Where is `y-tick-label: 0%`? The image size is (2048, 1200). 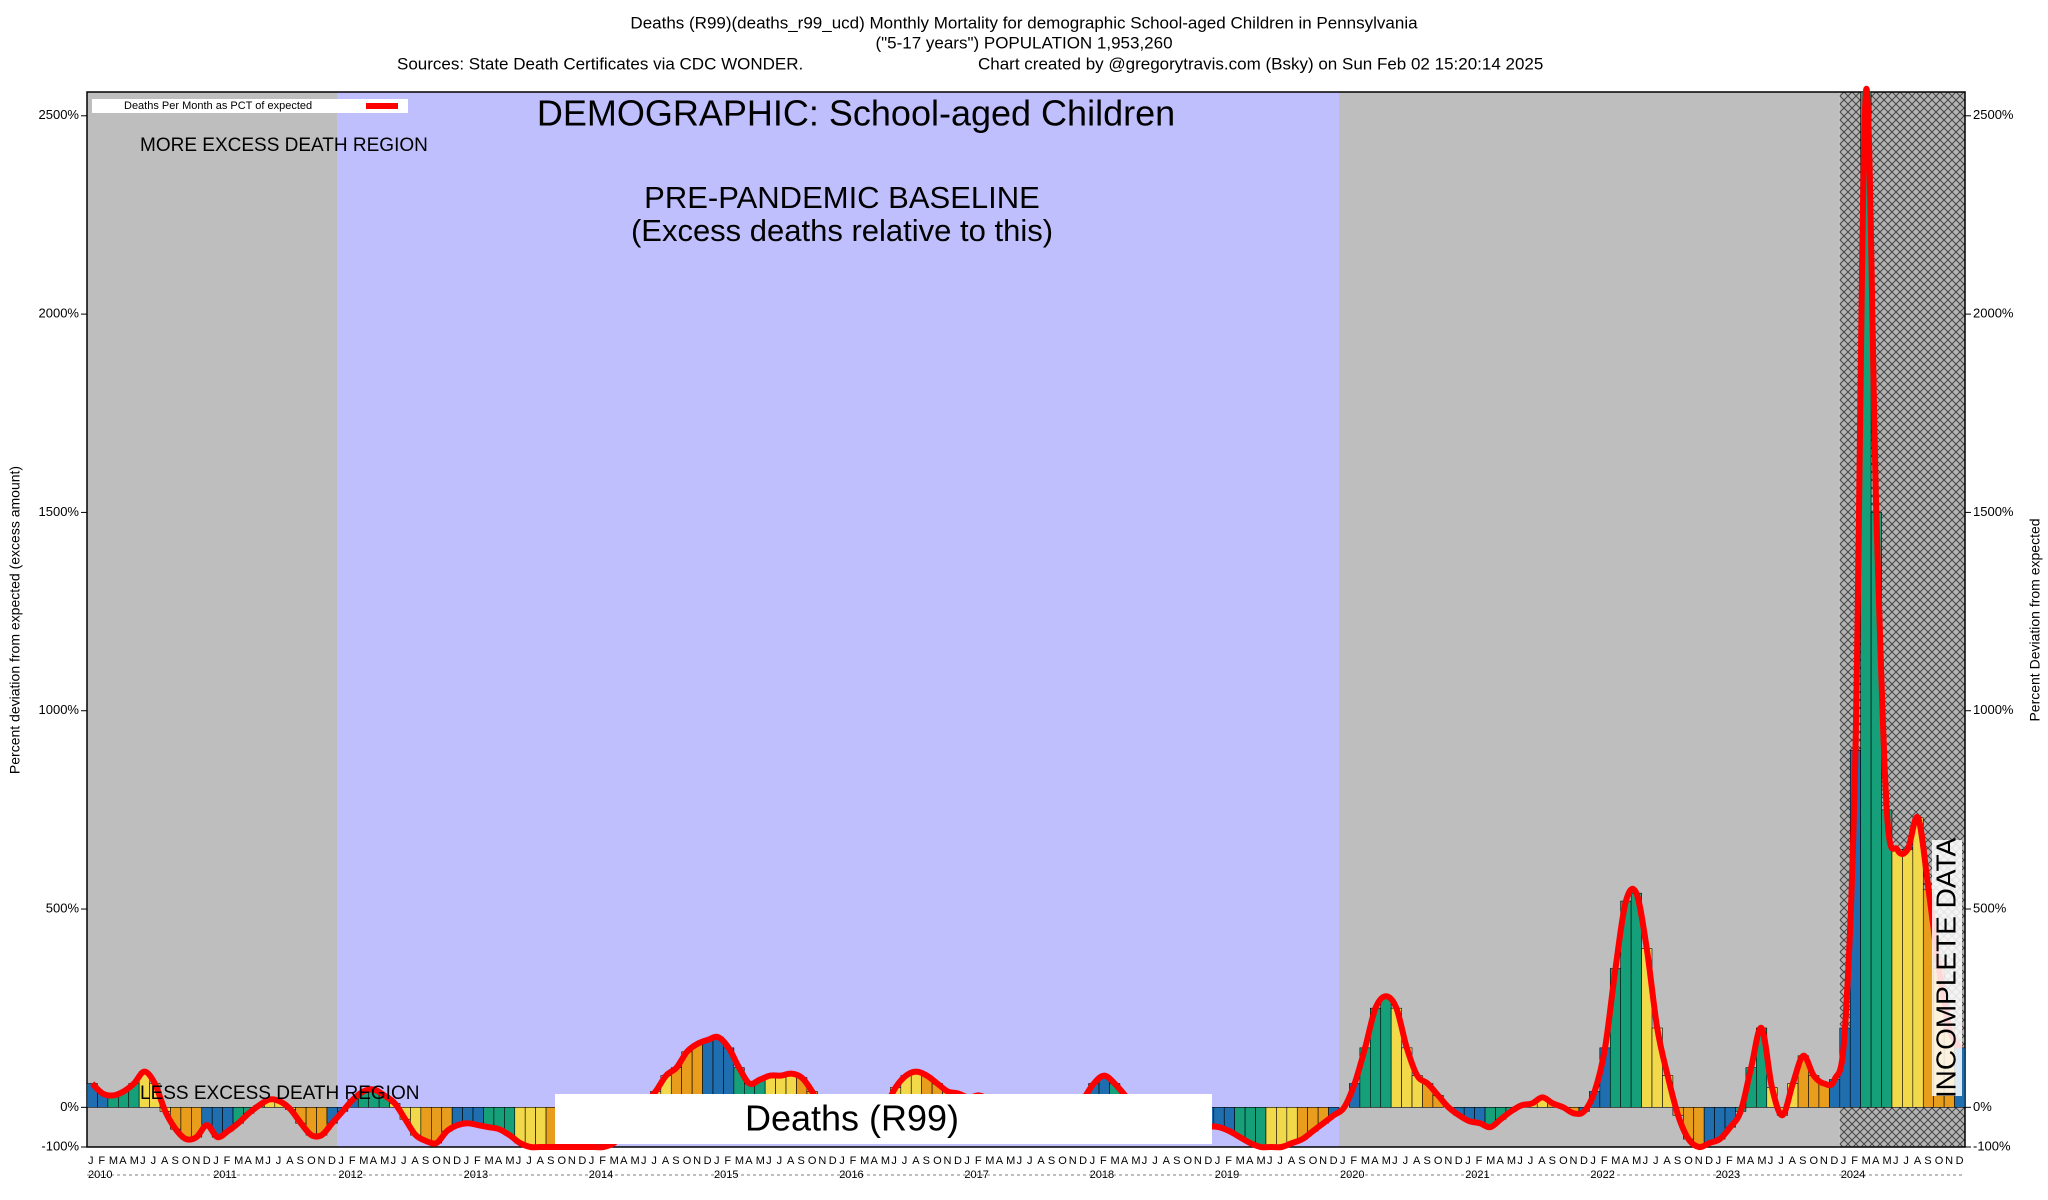
y-tick-label: 0% is located at coordinates (69, 1106).